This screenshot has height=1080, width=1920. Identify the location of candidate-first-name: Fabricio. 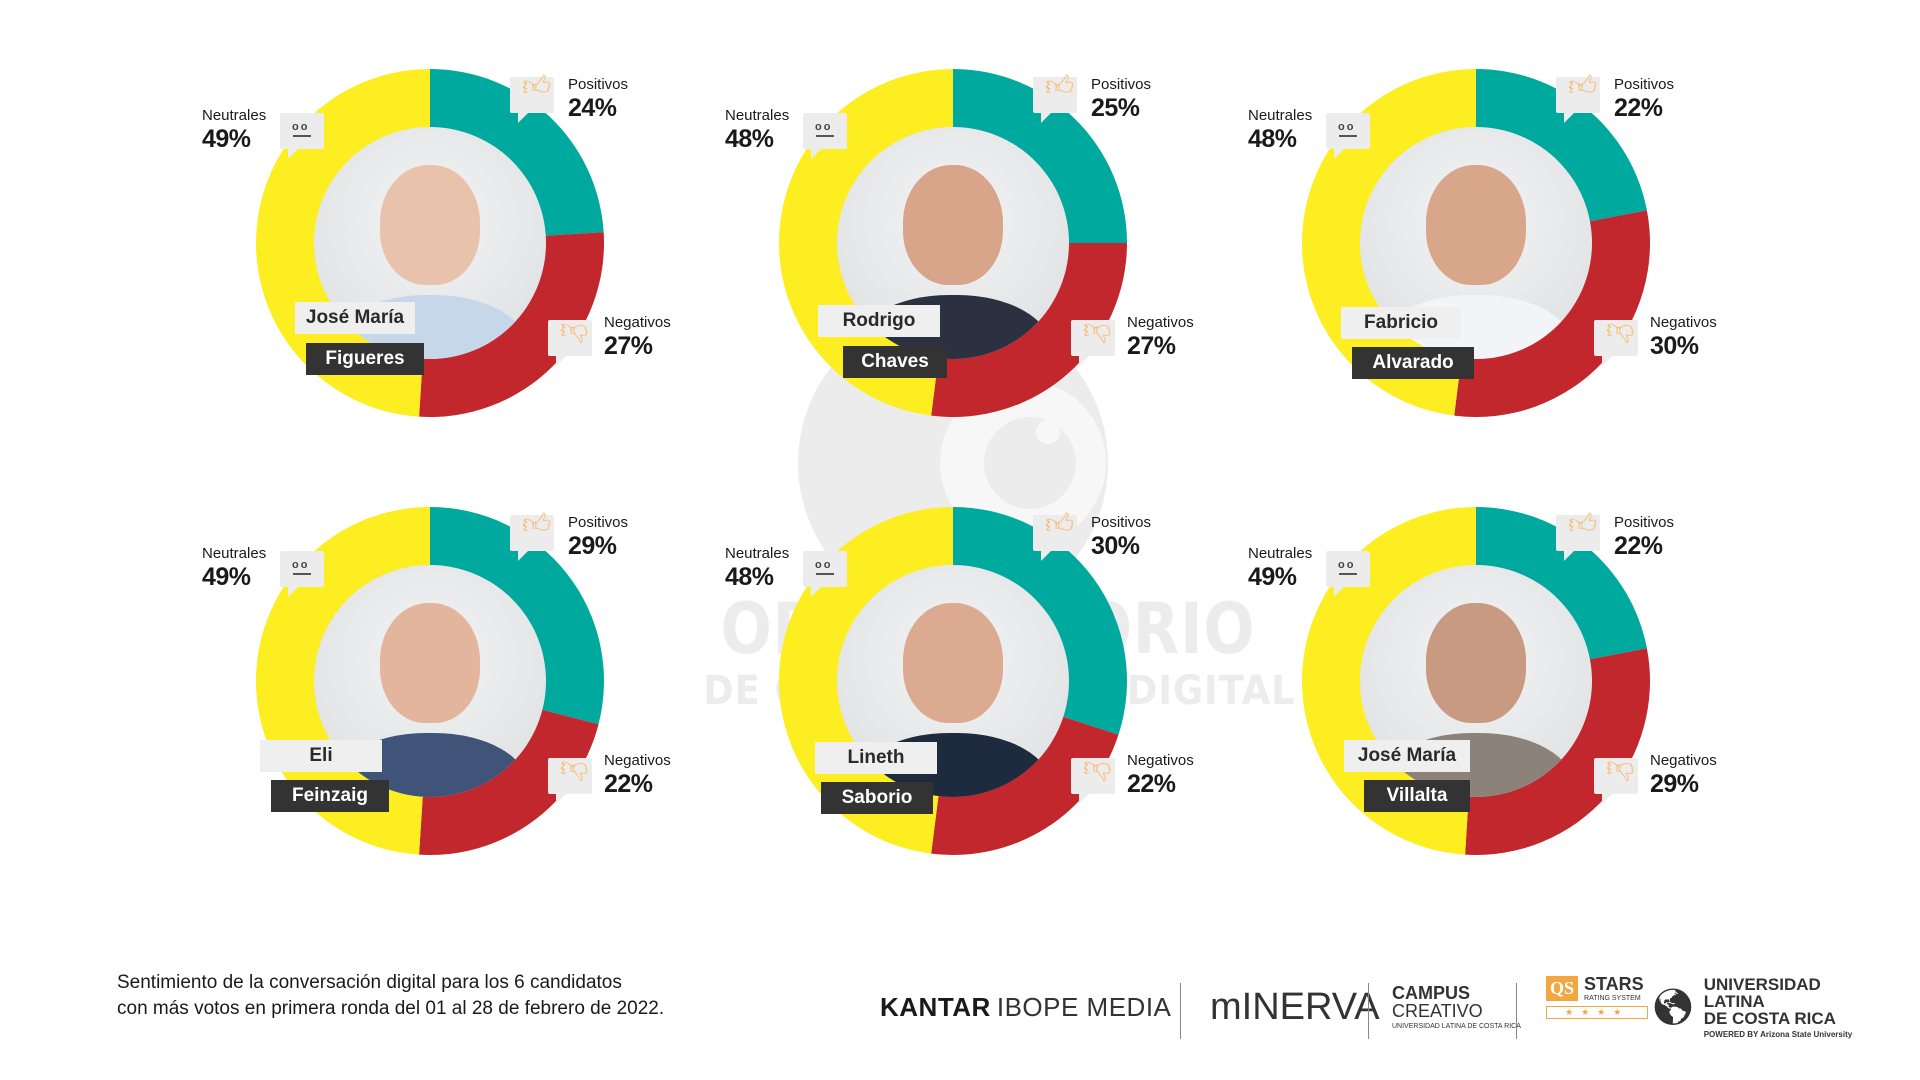
(1401, 323).